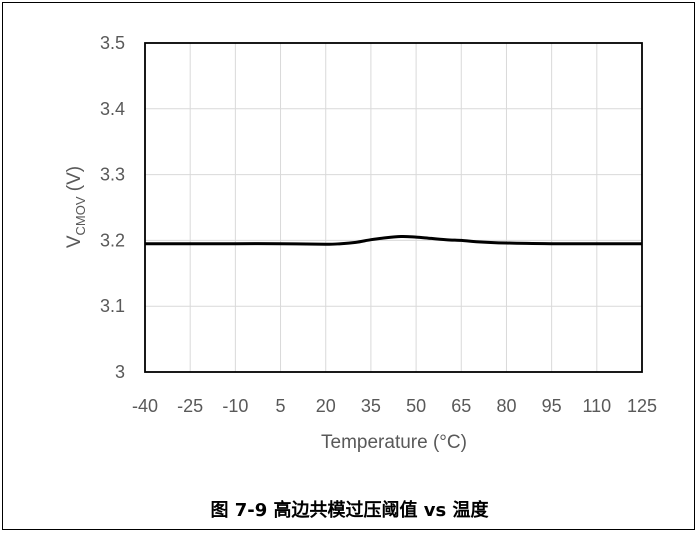  Describe the element at coordinates (394, 442) in the screenshot. I see `x-axis-label: Temperature (°C)` at that location.